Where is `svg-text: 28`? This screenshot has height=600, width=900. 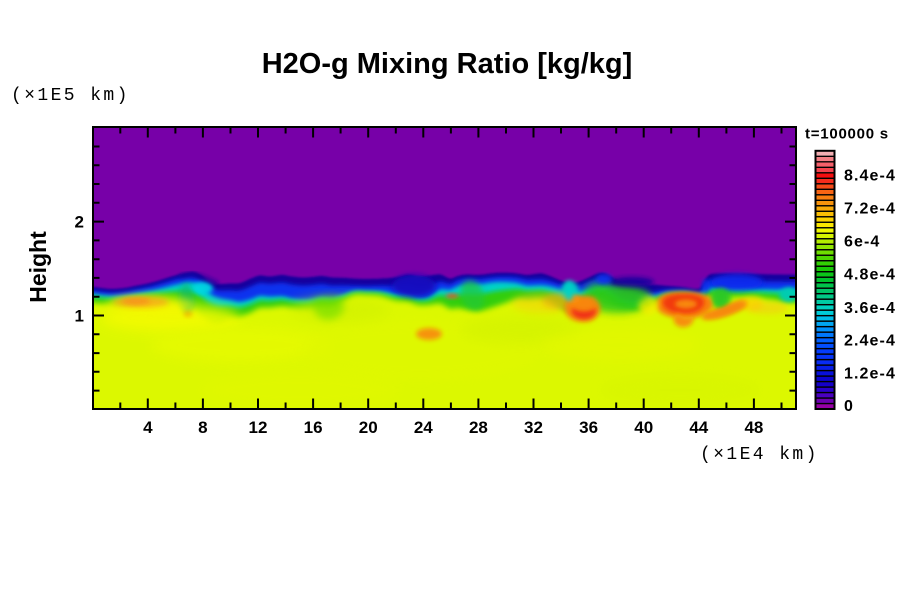 svg-text: 28 is located at coordinates (478, 427).